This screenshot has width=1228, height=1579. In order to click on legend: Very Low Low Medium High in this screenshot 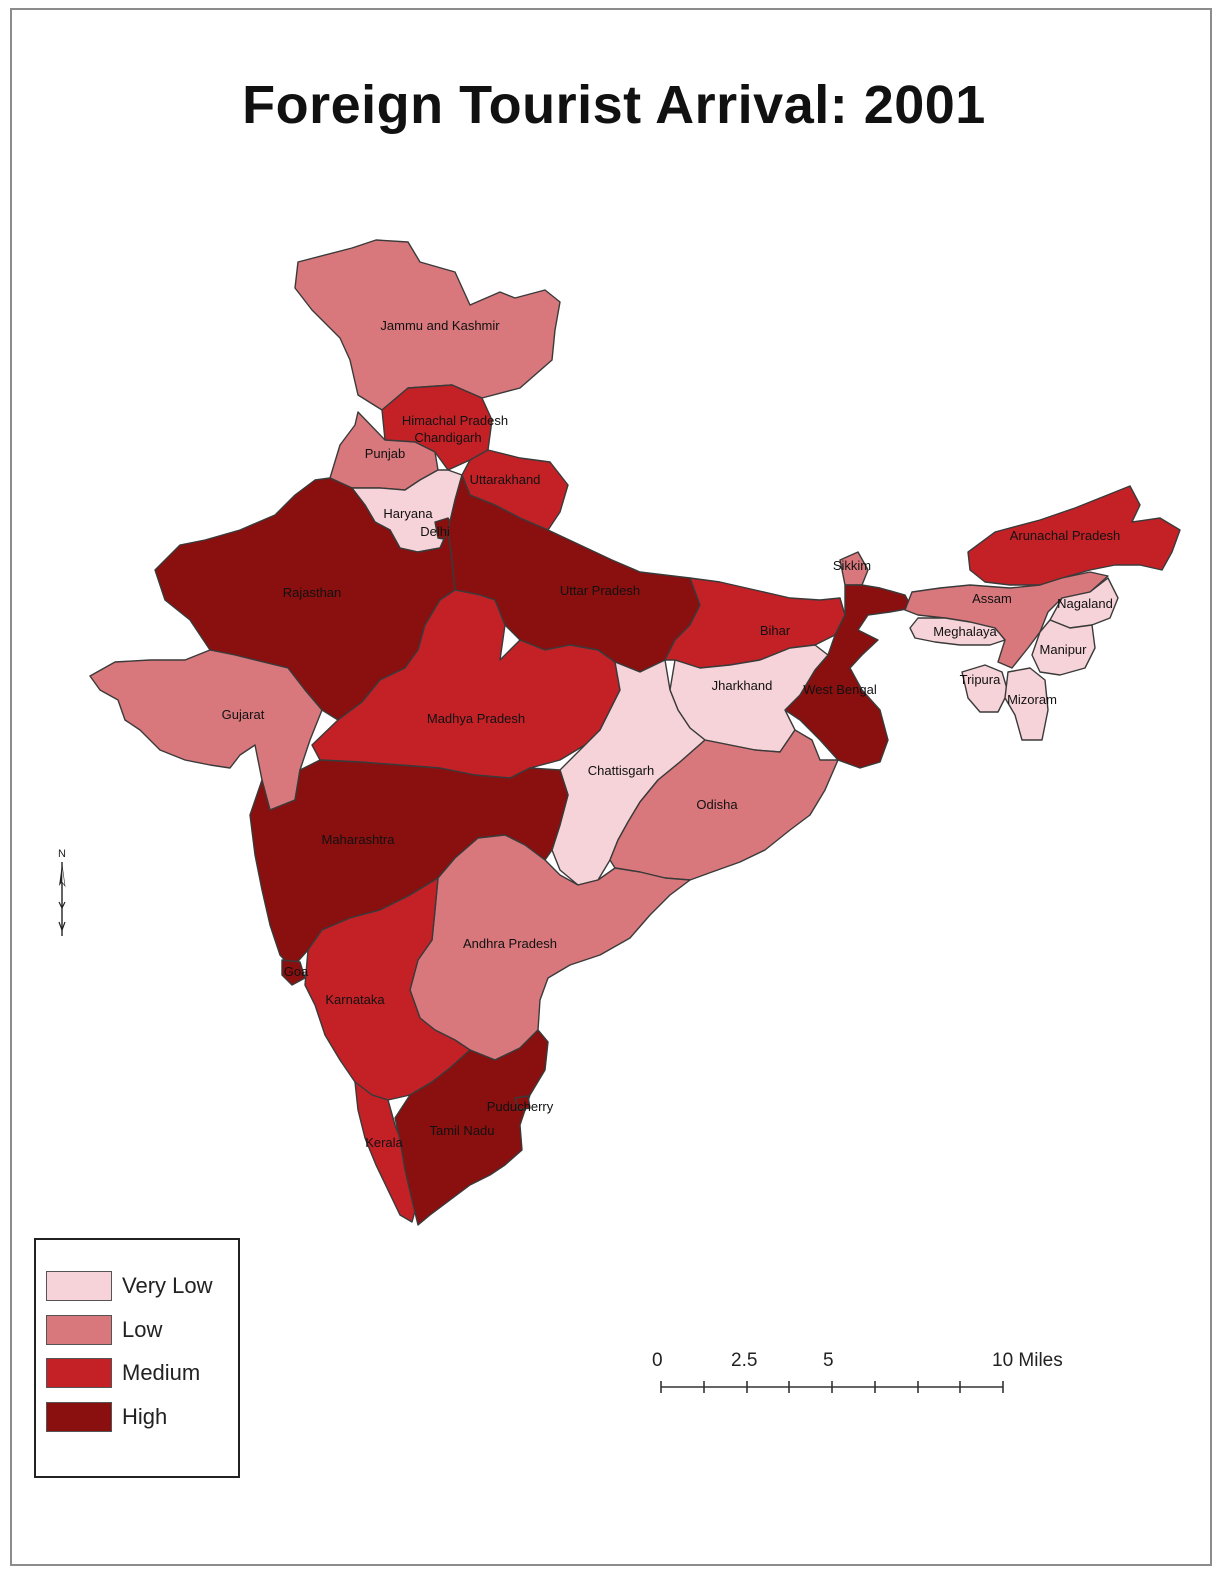, I will do `click(137, 1358)`.